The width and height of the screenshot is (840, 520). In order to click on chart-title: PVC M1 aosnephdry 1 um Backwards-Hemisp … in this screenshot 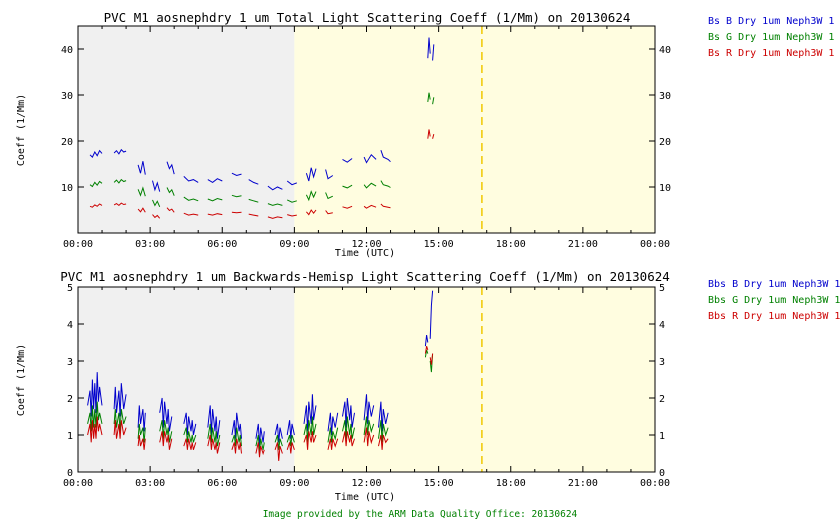, I will do `click(365, 276)`.